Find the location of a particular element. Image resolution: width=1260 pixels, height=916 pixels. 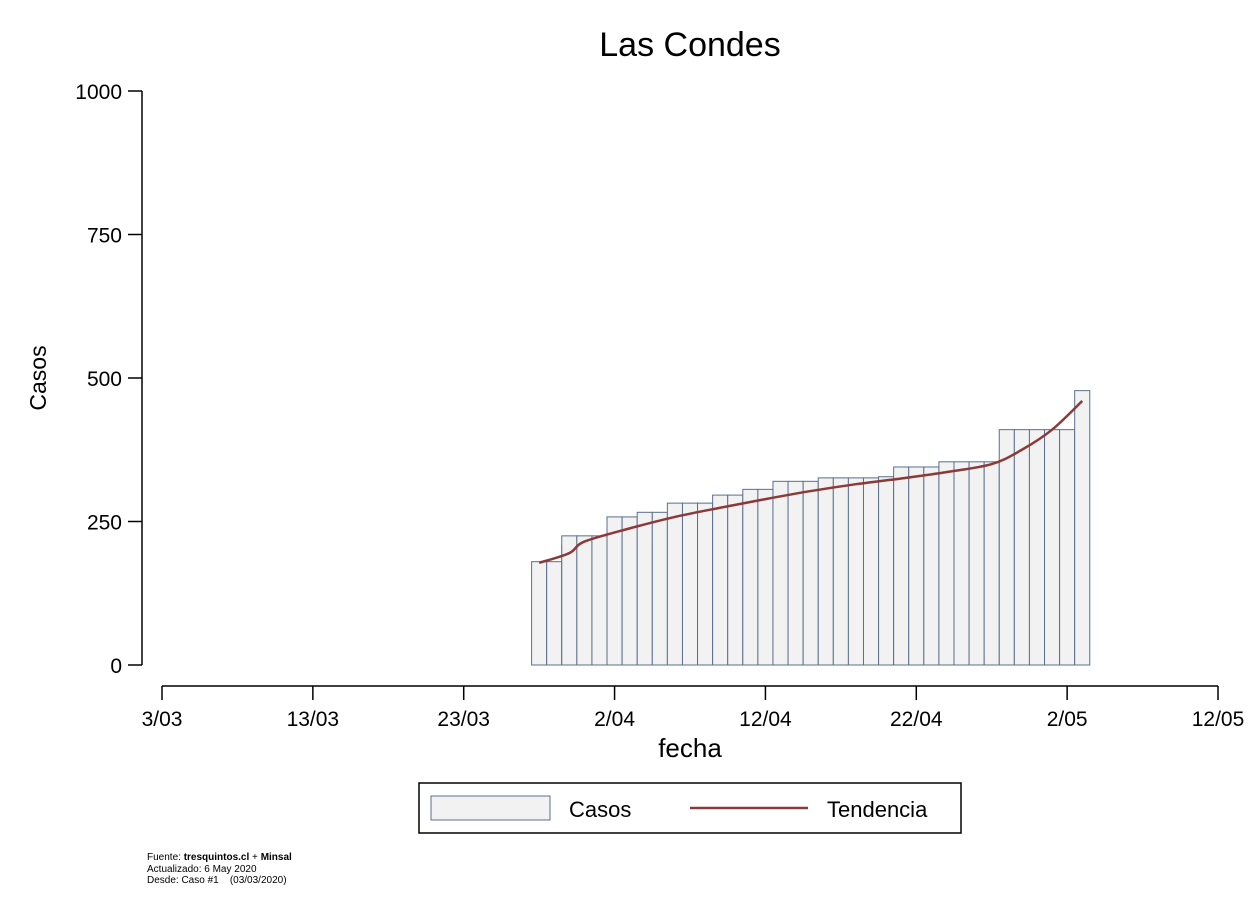

chart-title: Las Condes is located at coordinates (689, 45).